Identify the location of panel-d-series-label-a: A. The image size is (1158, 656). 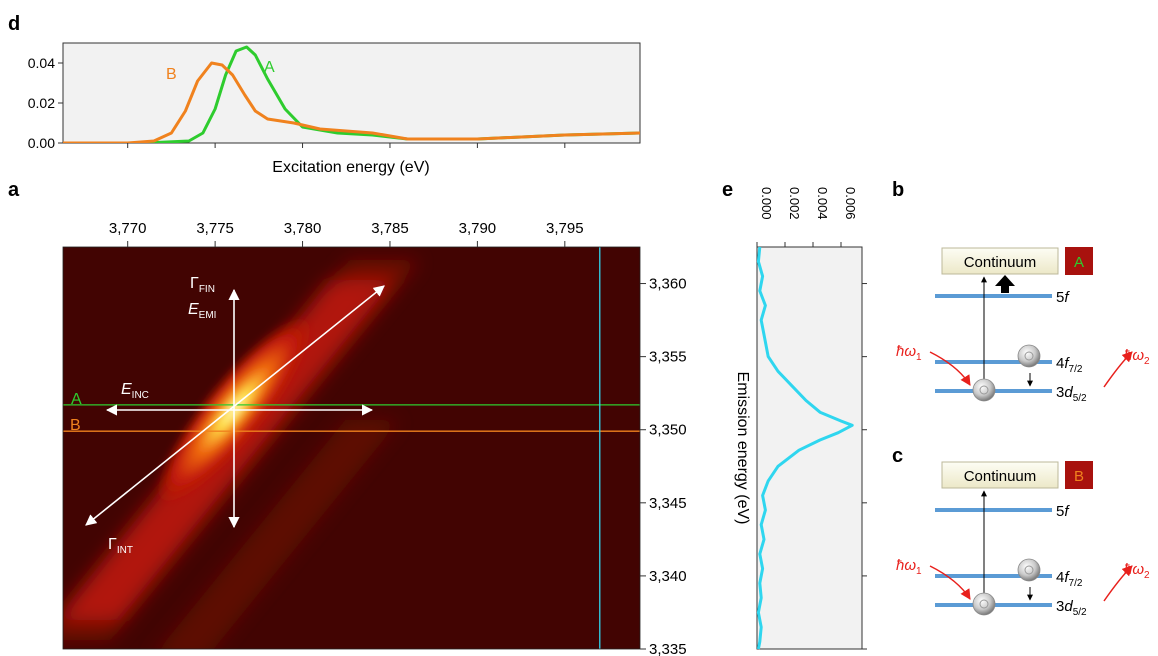
(269, 67).